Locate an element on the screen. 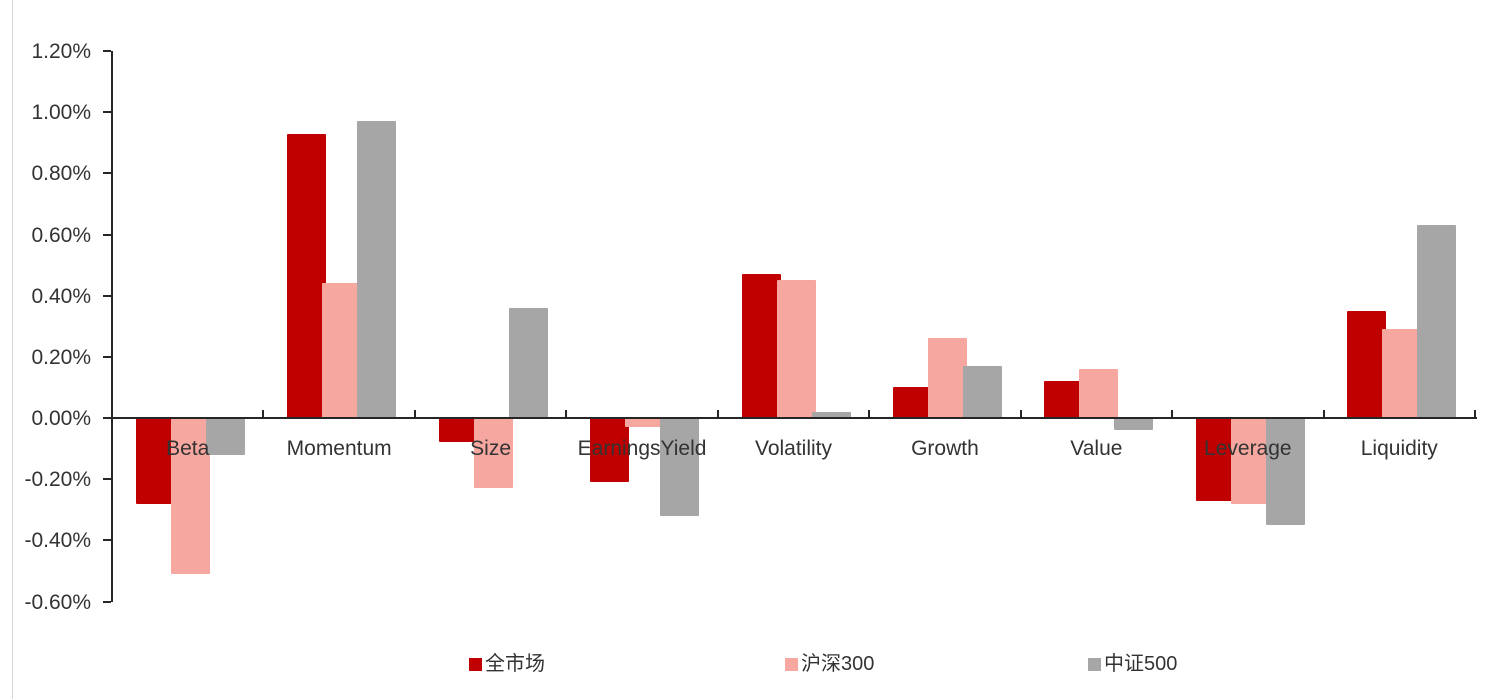 The height and width of the screenshot is (699, 1503). bar-leverage-series0 is located at coordinates (1215, 459).